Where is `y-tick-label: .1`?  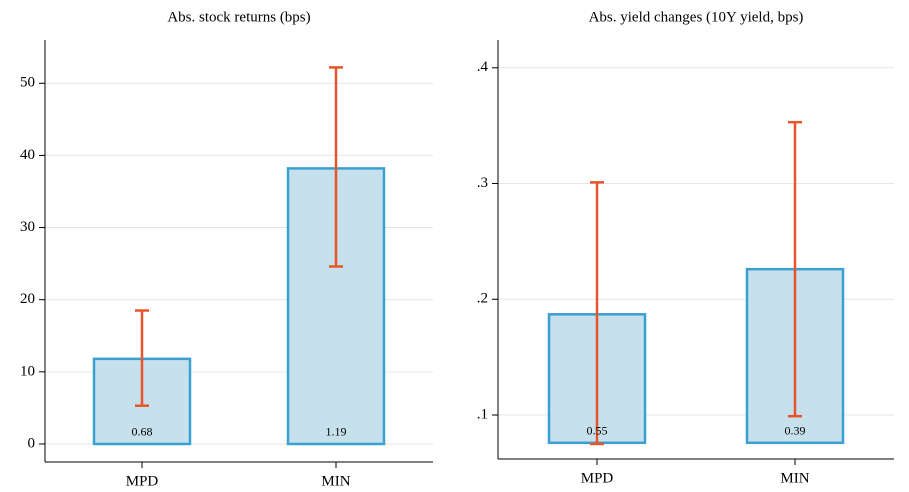 y-tick-label: .1 is located at coordinates (482, 414).